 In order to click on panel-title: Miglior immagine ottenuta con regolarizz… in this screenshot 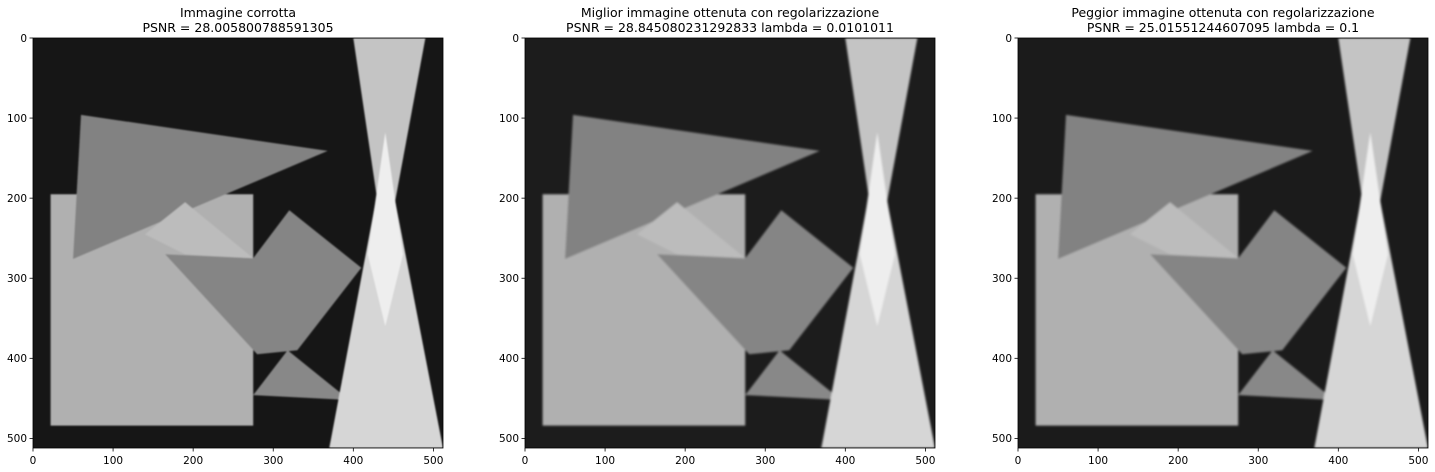, I will do `click(730, 20)`.